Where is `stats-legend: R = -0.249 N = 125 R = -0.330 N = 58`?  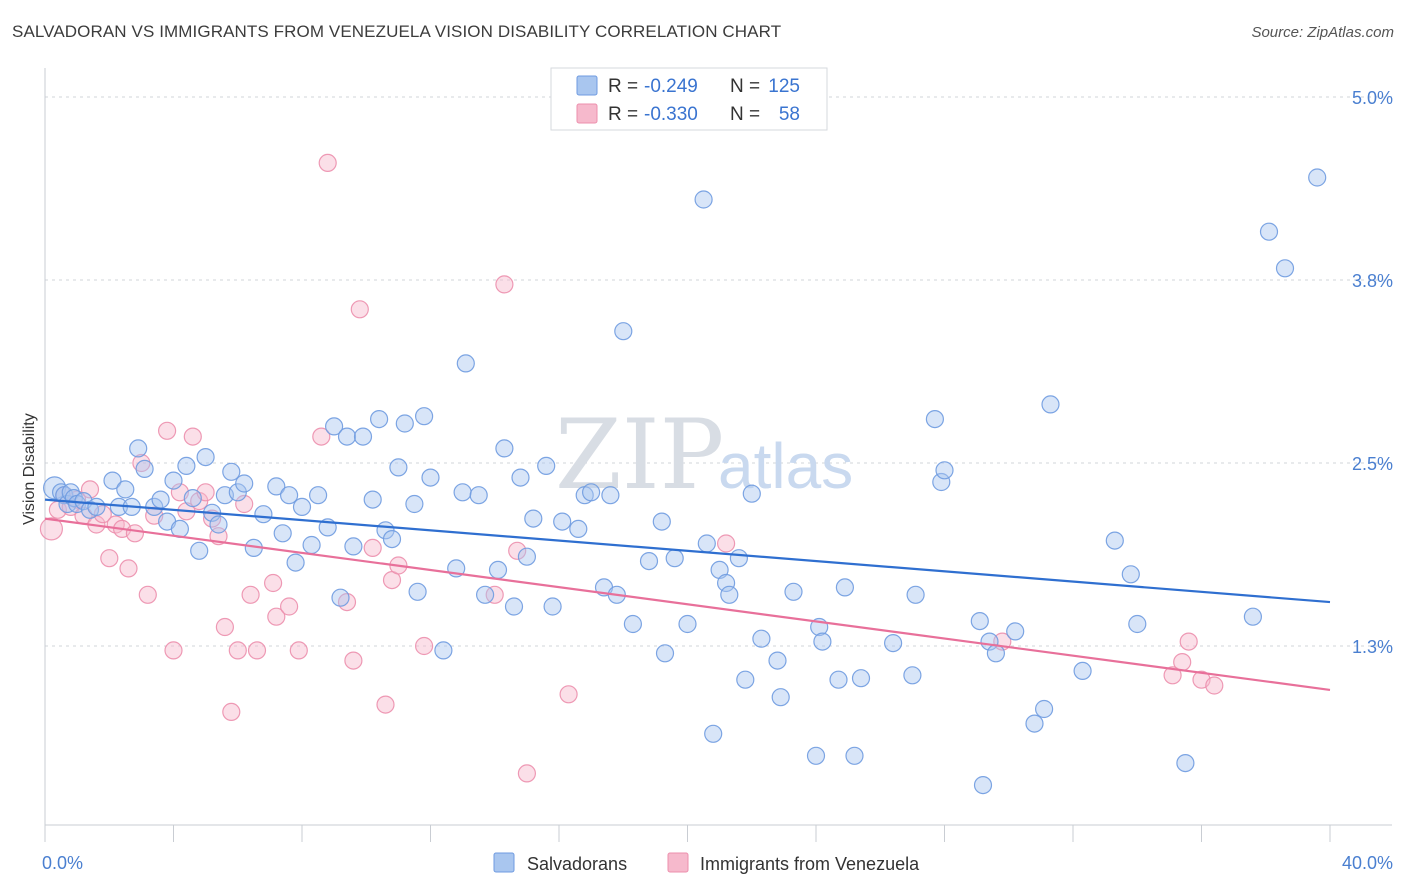 stats-legend: R = -0.249 N = 125 R = -0.330 N = 58 is located at coordinates (689, 99).